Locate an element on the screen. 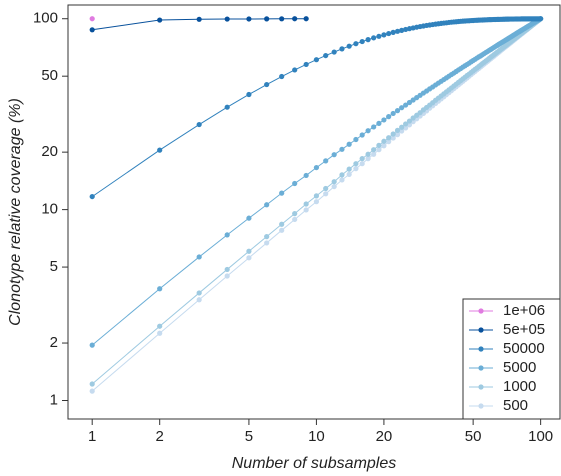 The height and width of the screenshot is (476, 561). x-tick-label: 2 is located at coordinates (160, 436).